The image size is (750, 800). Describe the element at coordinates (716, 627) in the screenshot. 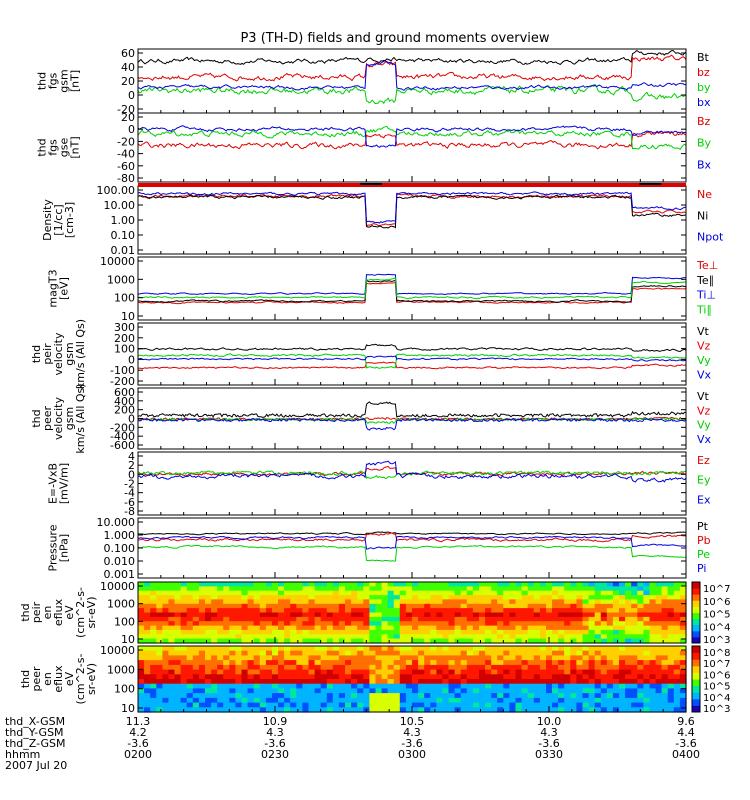

I see `colorbar-tick-label: 10^4` at that location.